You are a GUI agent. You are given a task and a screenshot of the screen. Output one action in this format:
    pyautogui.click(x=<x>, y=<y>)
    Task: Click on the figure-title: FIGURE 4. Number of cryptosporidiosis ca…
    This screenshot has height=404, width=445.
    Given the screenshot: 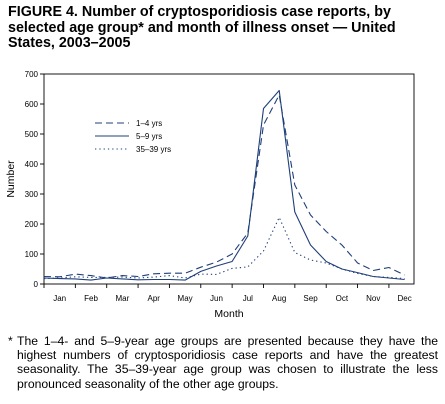 What is the action you would take?
    pyautogui.click(x=202, y=27)
    